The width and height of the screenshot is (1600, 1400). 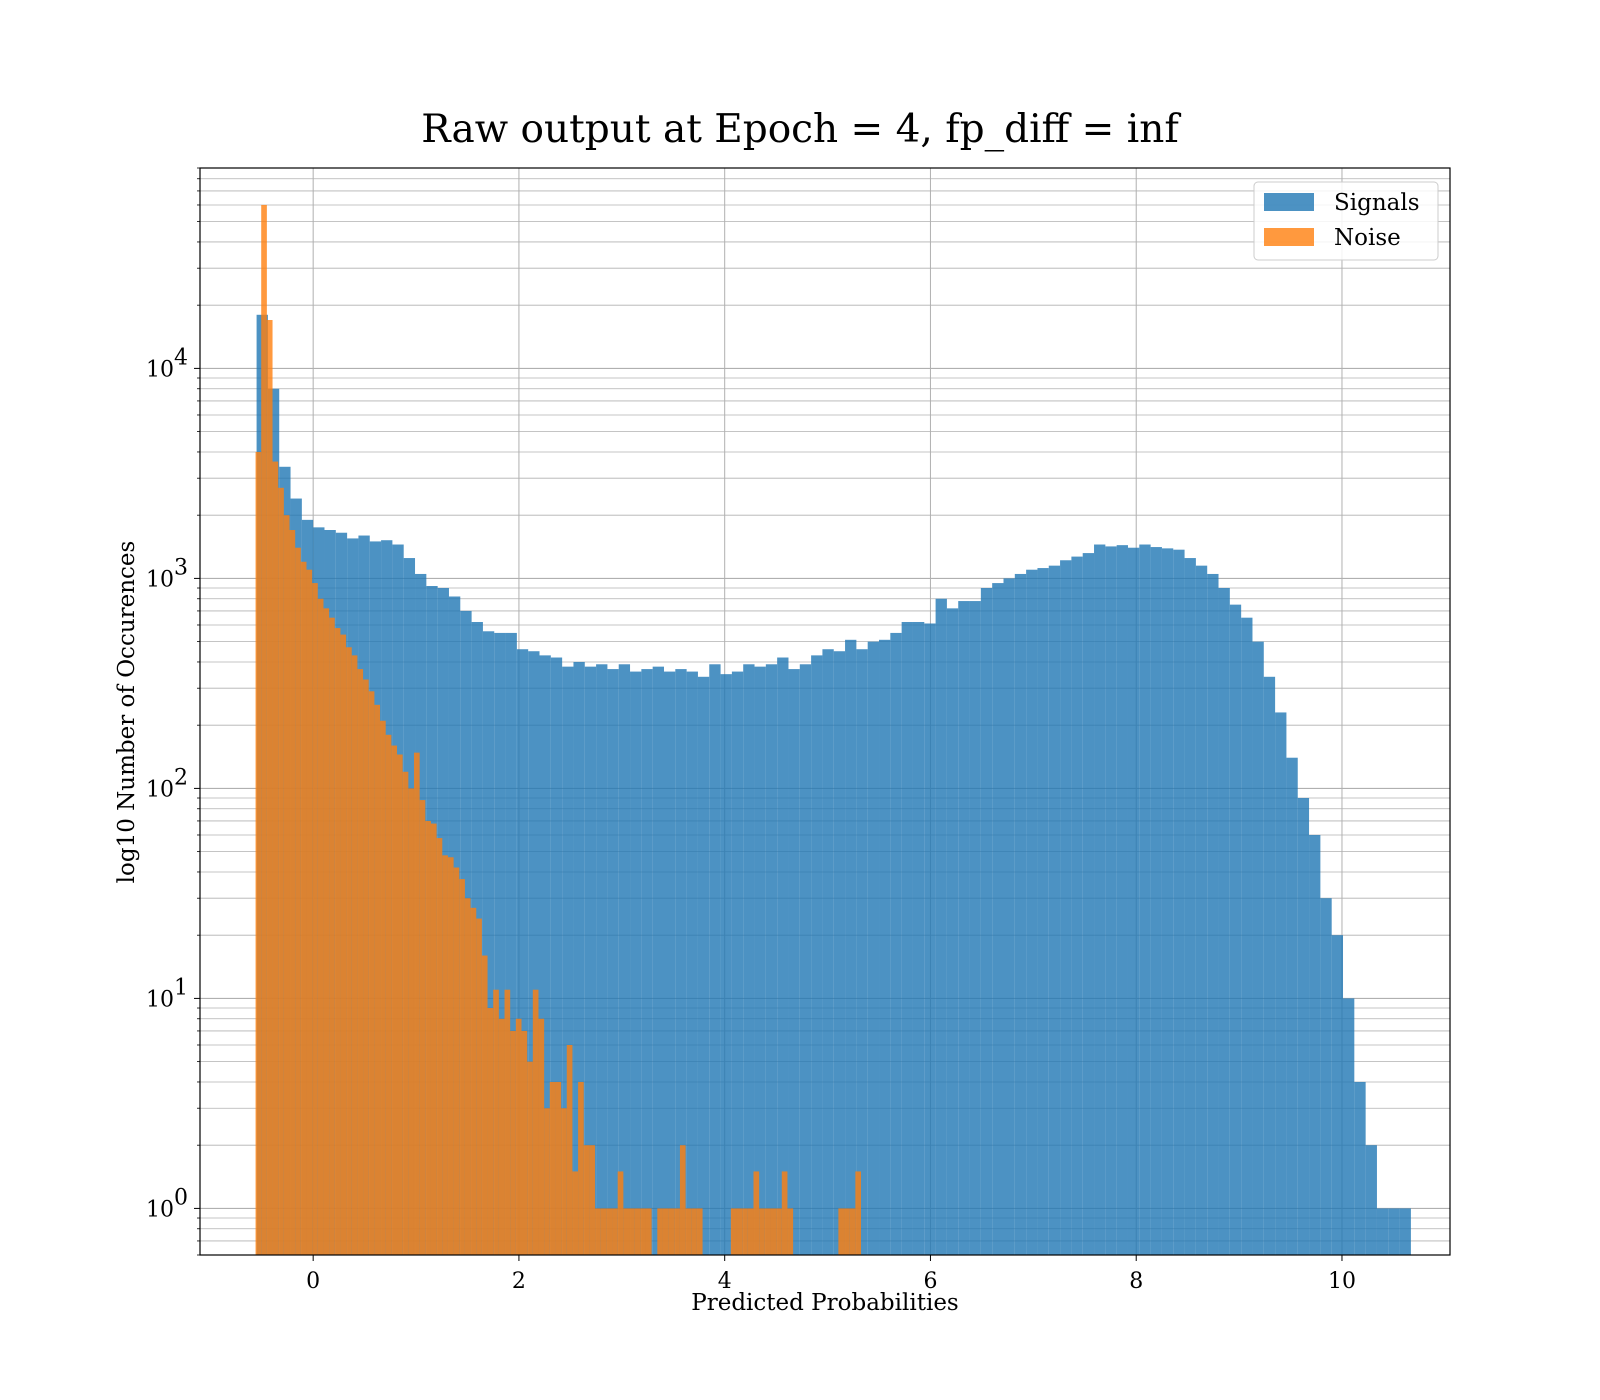 What do you see at coordinates (1136, 1281) in the screenshot?
I see `x-tick-label: 8` at bounding box center [1136, 1281].